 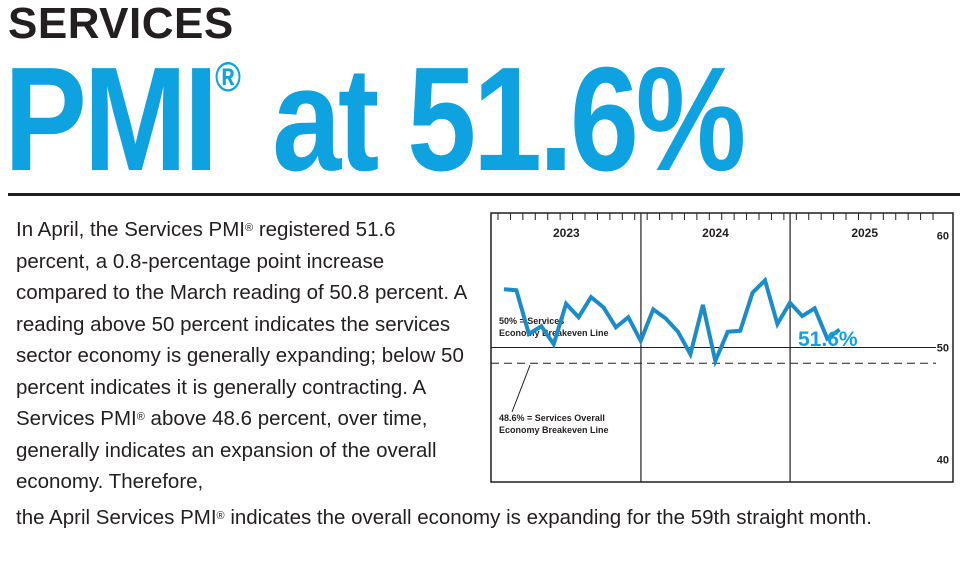 What do you see at coordinates (111, 119) in the screenshot?
I see `headline-main: PMI` at bounding box center [111, 119].